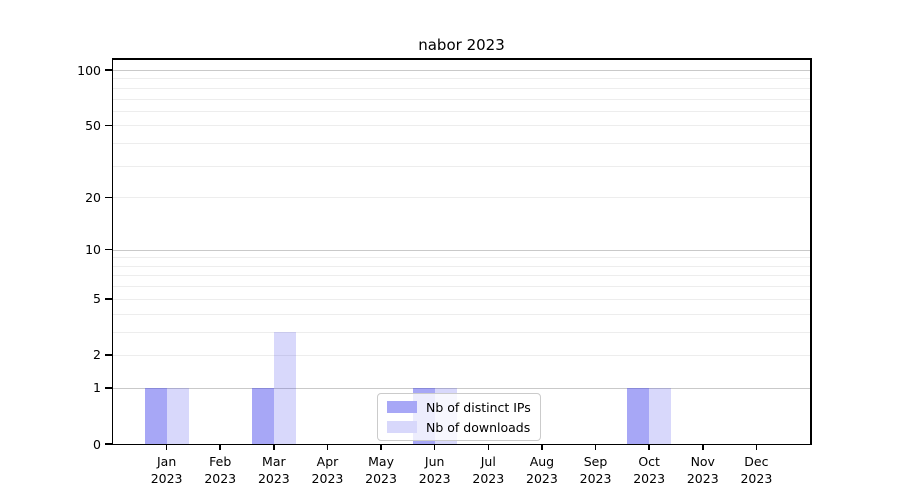  Describe the element at coordinates (262, 415) in the screenshot. I see `bar-nb-of-distinct-ips-mar` at that location.